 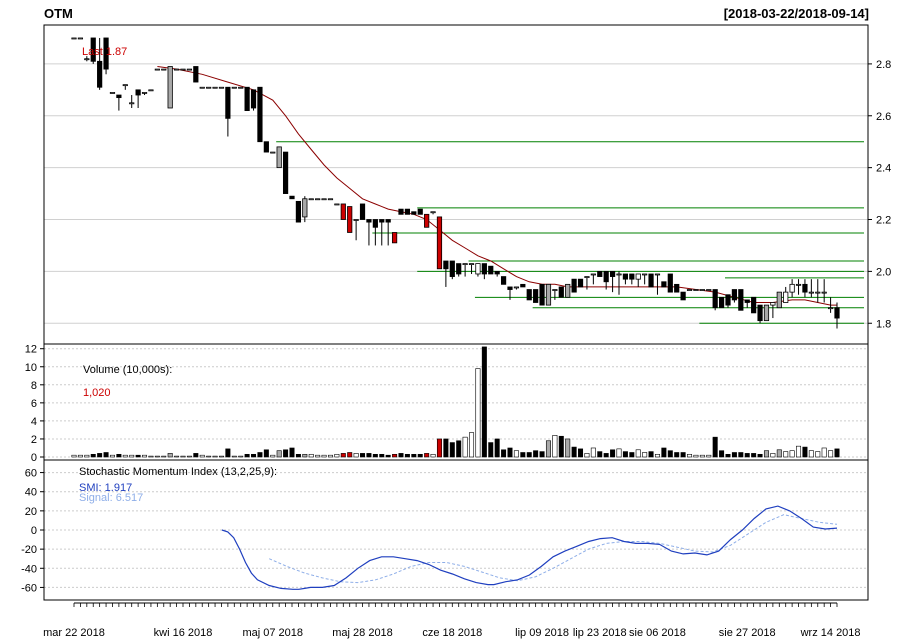 What do you see at coordinates (34, 531) in the screenshot?
I see `smi-tick-label: 0` at bounding box center [34, 531].